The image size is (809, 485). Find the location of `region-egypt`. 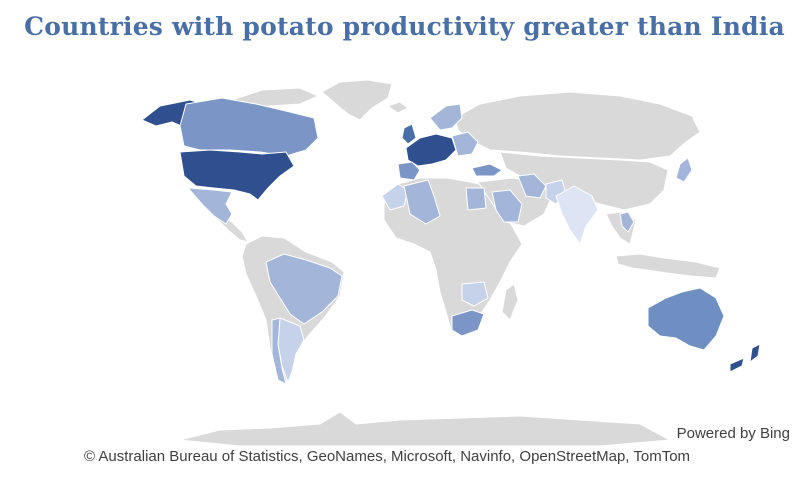

region-egypt is located at coordinates (476, 199).